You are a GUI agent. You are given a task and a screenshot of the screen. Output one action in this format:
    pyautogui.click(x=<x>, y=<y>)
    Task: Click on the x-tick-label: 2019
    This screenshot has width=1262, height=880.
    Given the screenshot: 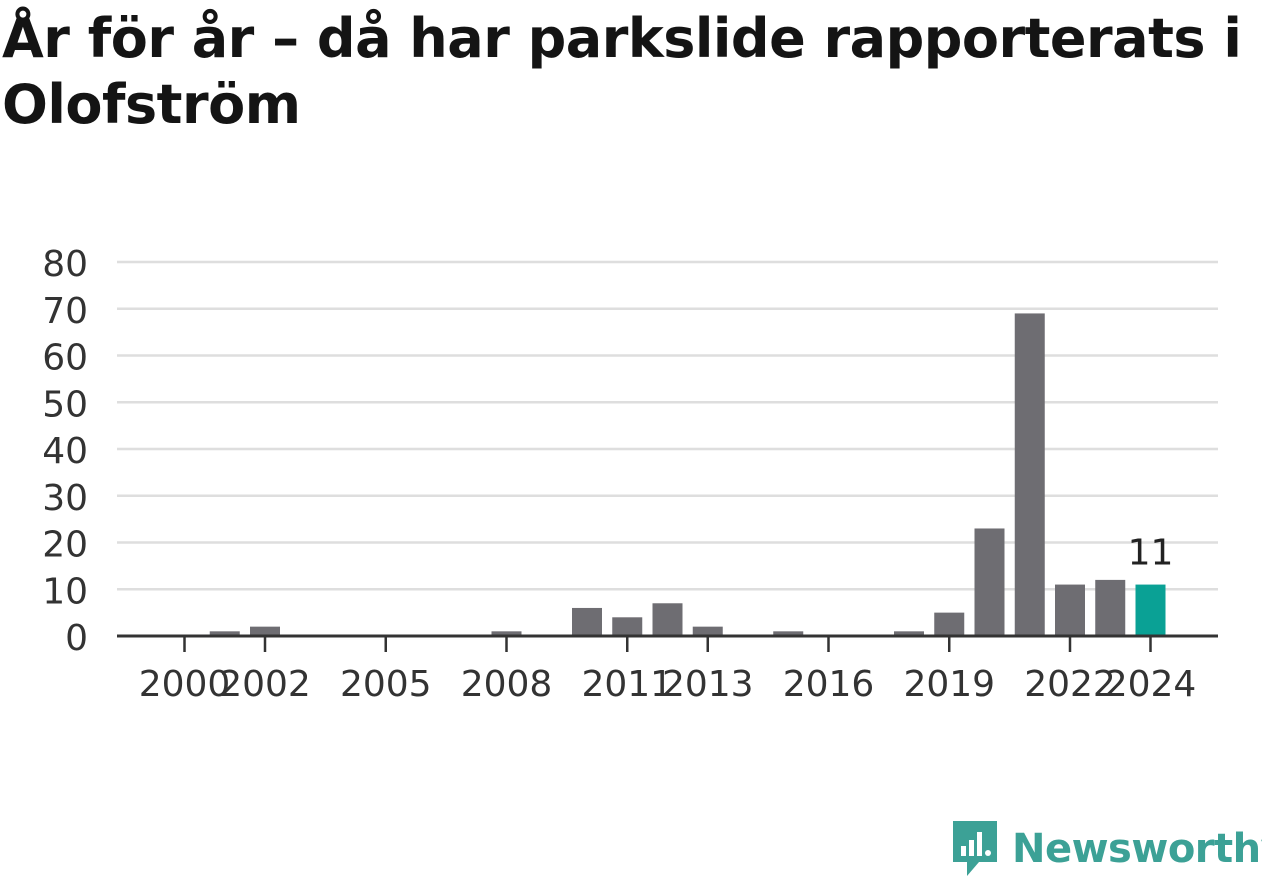 What is the action you would take?
    pyautogui.click(x=949, y=684)
    